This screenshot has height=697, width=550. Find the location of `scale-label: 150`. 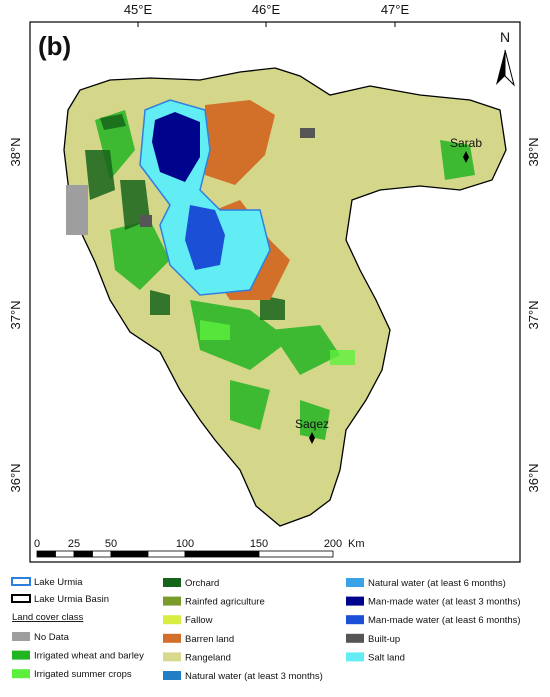

scale-label: 150 is located at coordinates (259, 544).